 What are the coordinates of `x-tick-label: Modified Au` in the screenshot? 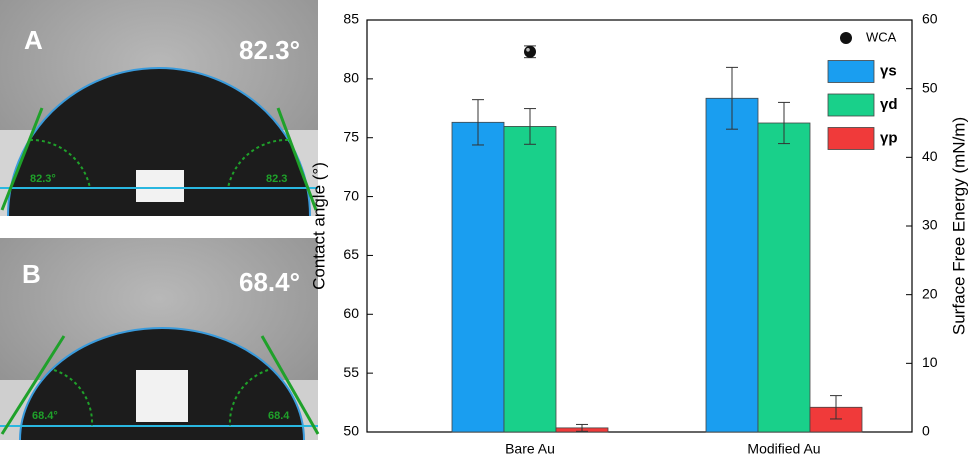 It's located at (783, 449).